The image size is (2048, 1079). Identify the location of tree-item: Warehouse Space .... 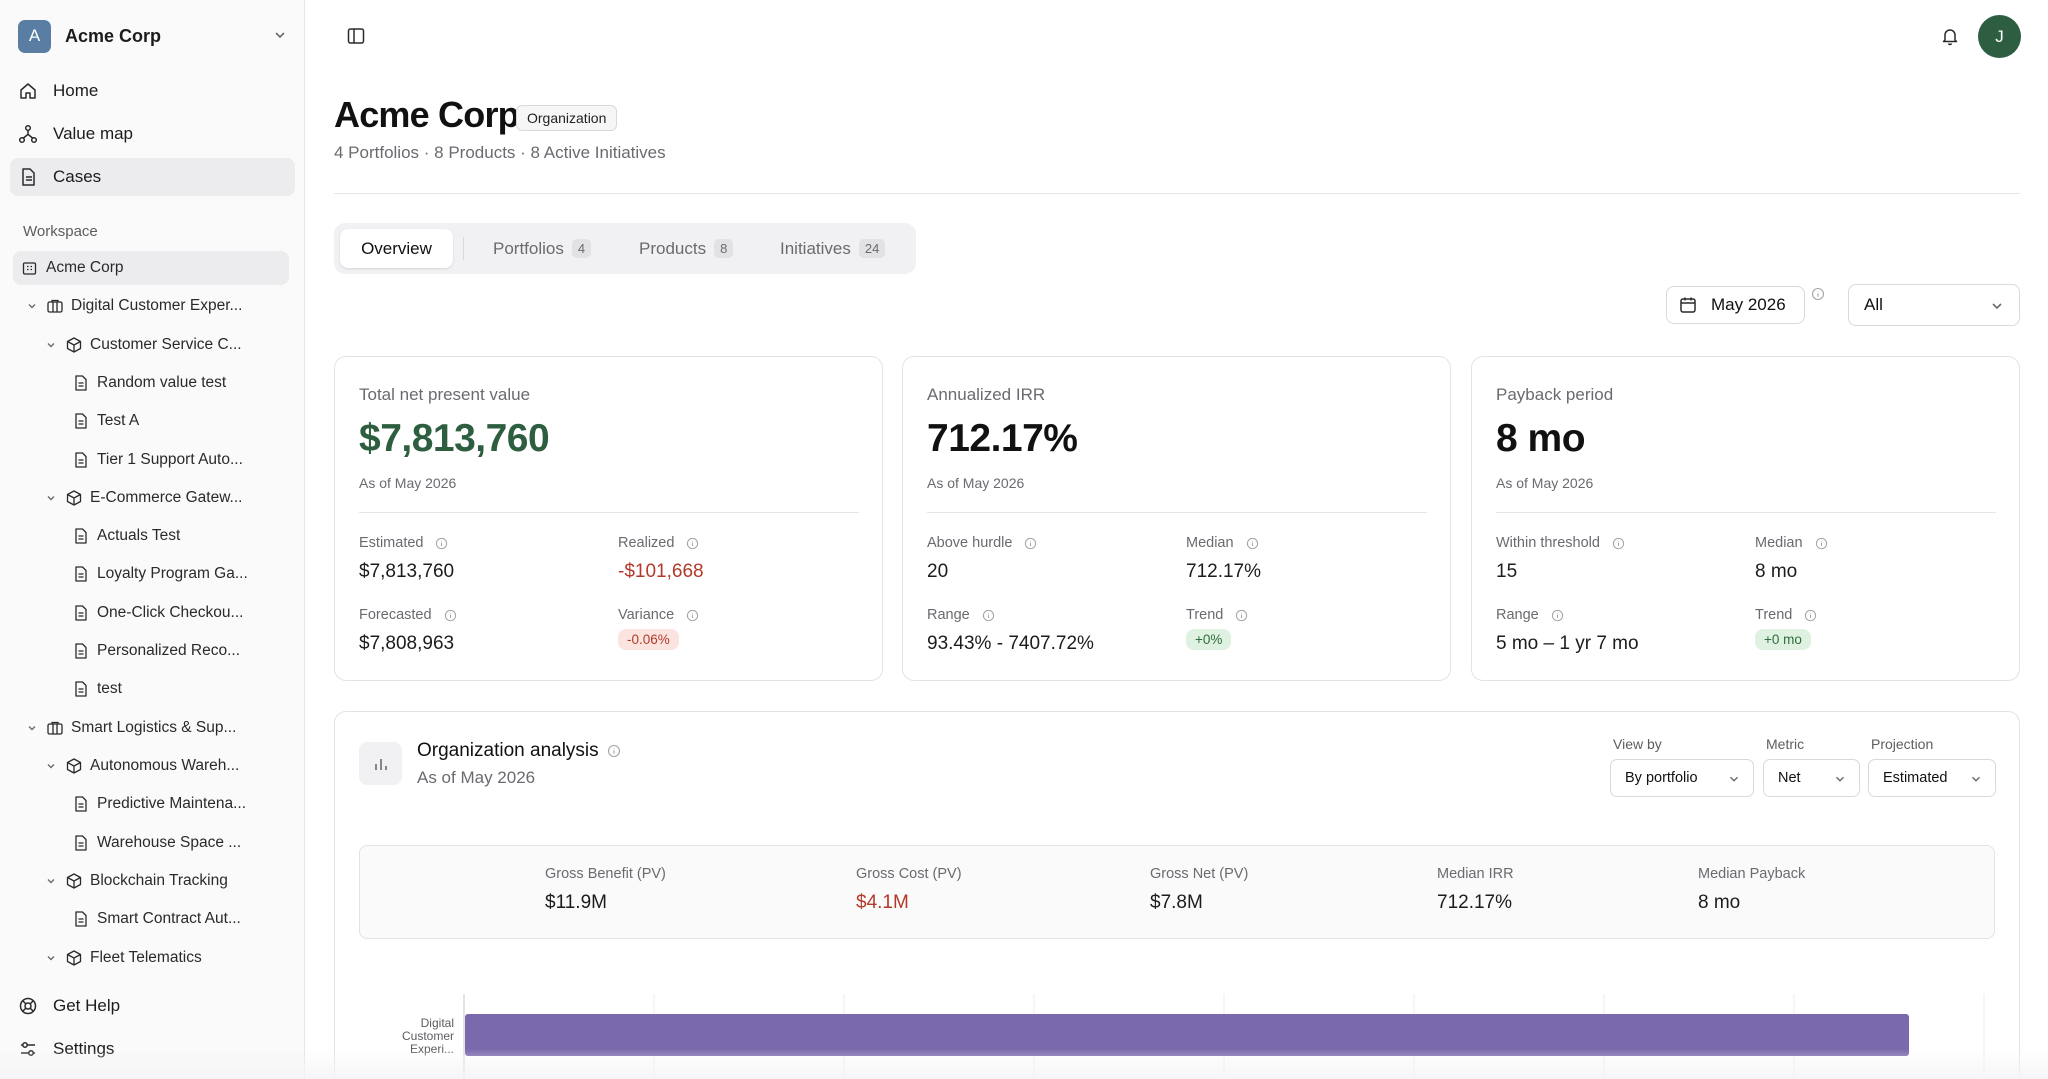
(156, 843).